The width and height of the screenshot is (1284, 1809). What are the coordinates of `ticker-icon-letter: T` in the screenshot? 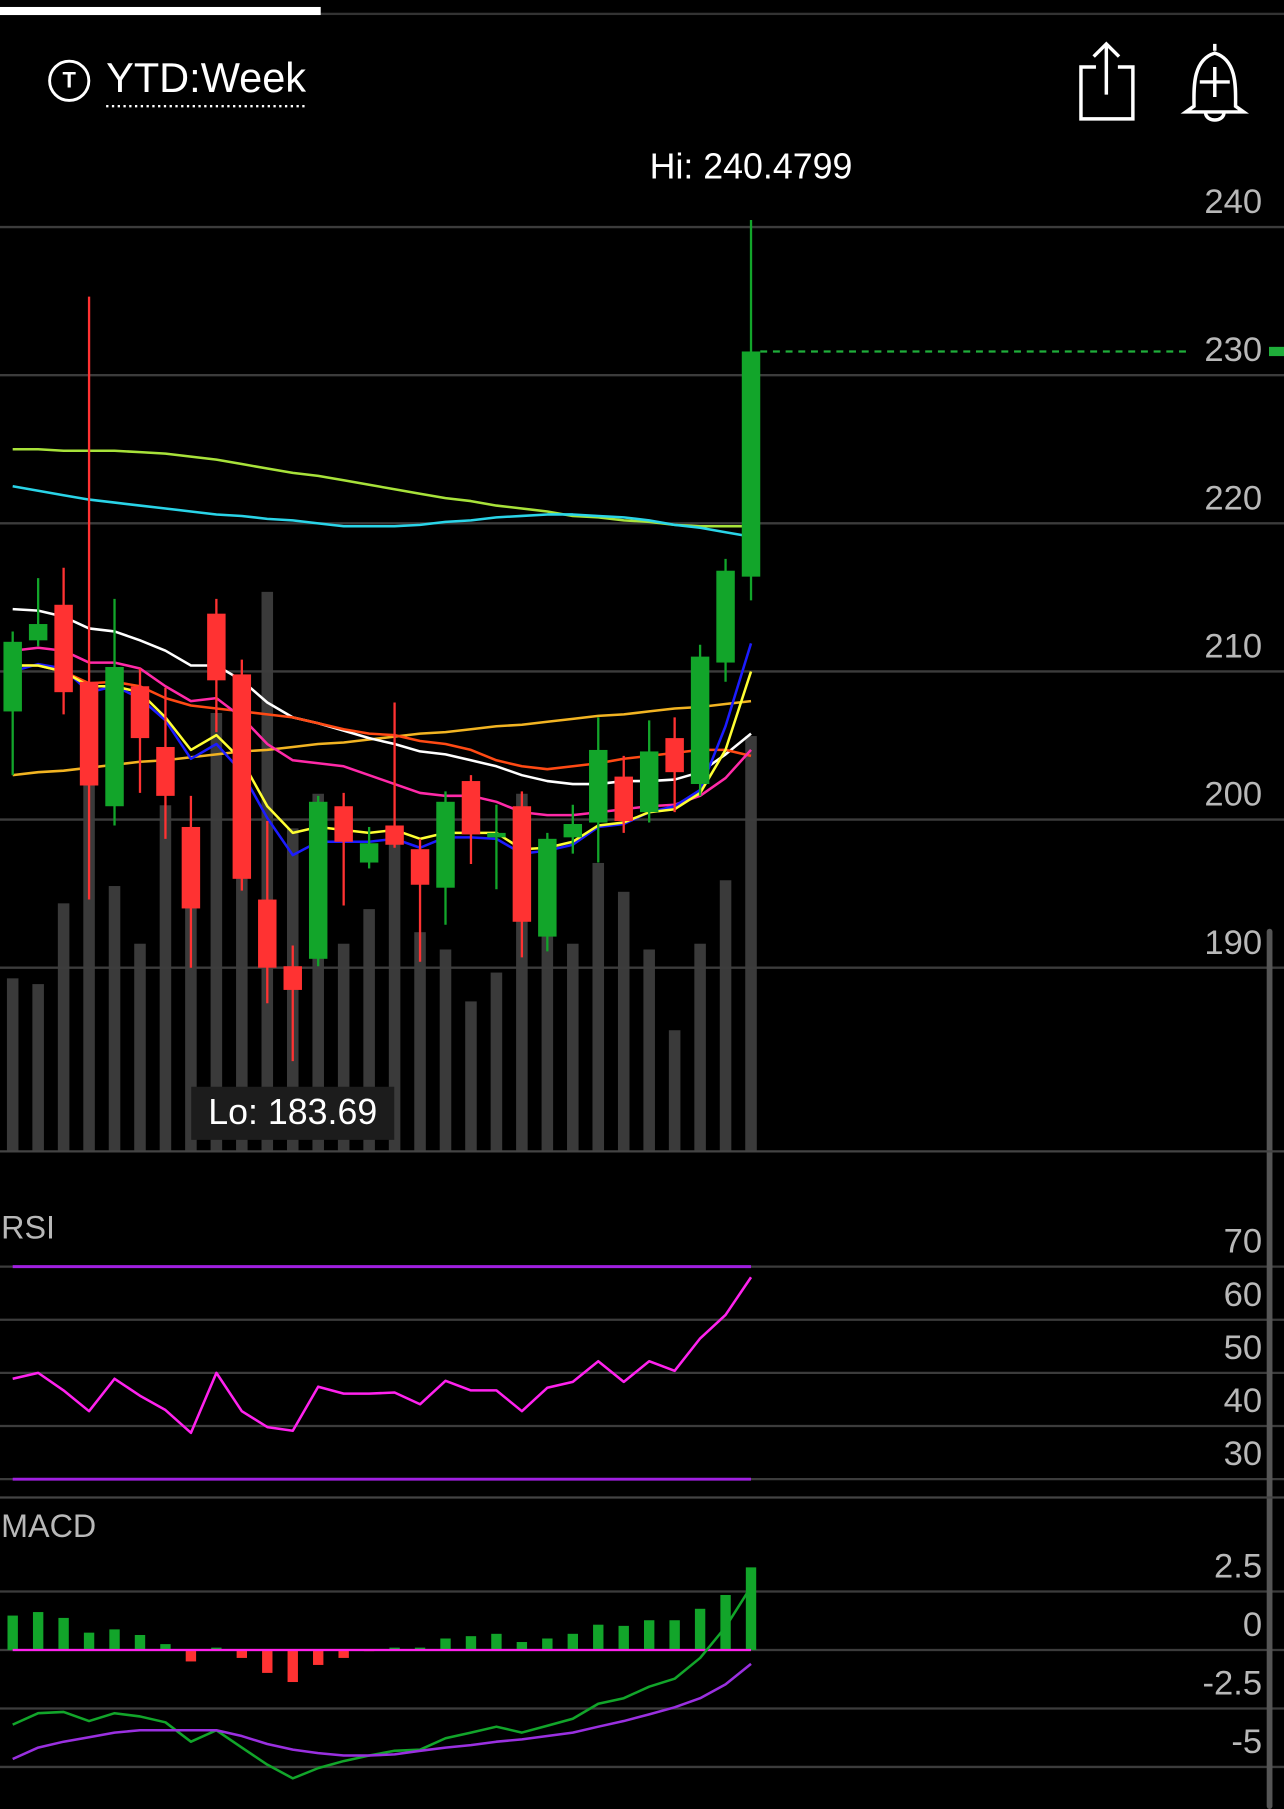 It's located at (70, 80).